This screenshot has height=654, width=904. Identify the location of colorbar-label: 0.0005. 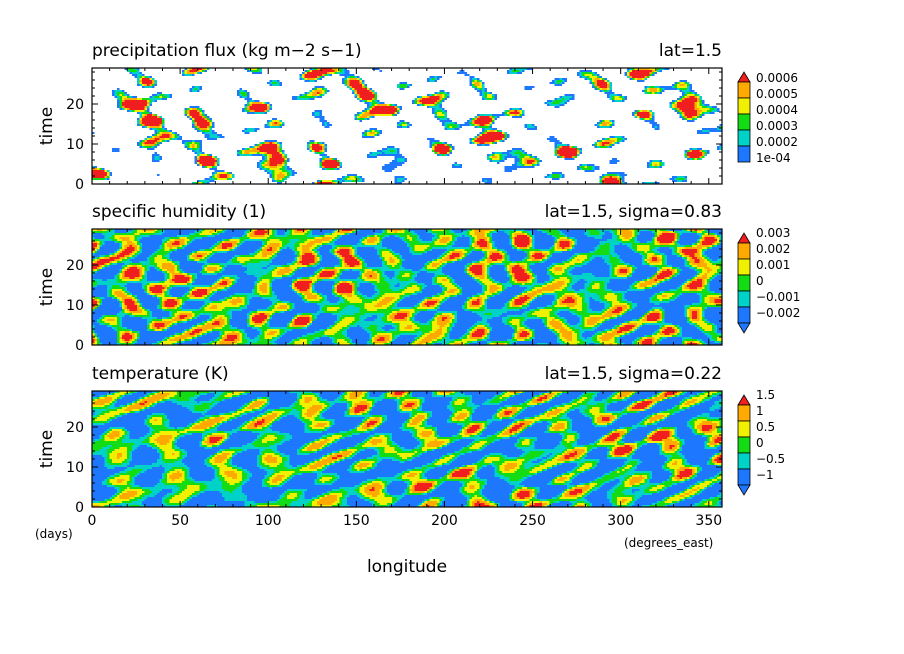
(777, 94).